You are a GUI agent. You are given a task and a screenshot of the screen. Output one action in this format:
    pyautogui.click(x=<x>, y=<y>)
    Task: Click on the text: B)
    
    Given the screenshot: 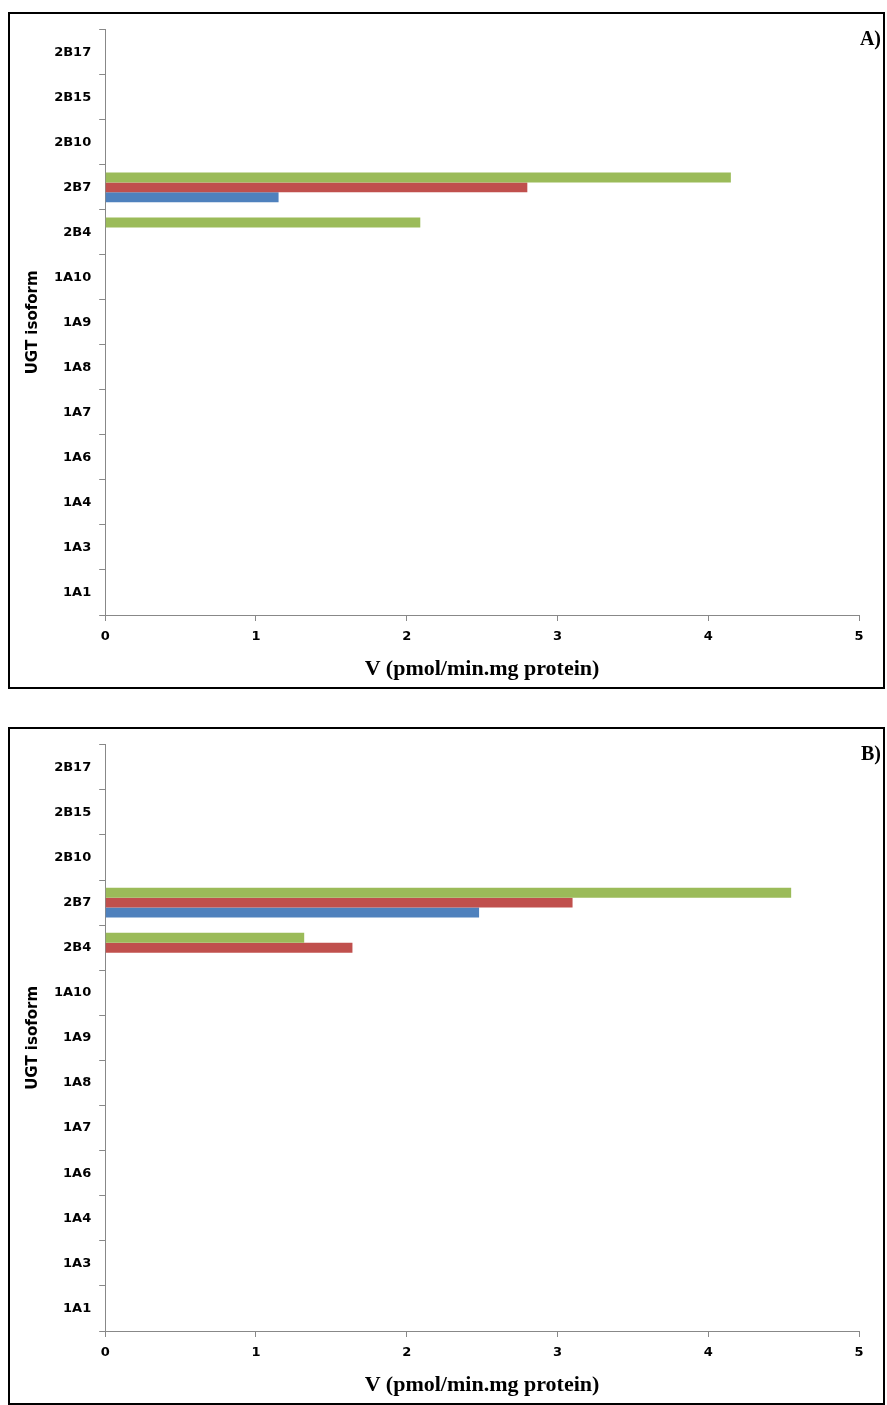 What is the action you would take?
    pyautogui.click(x=871, y=754)
    